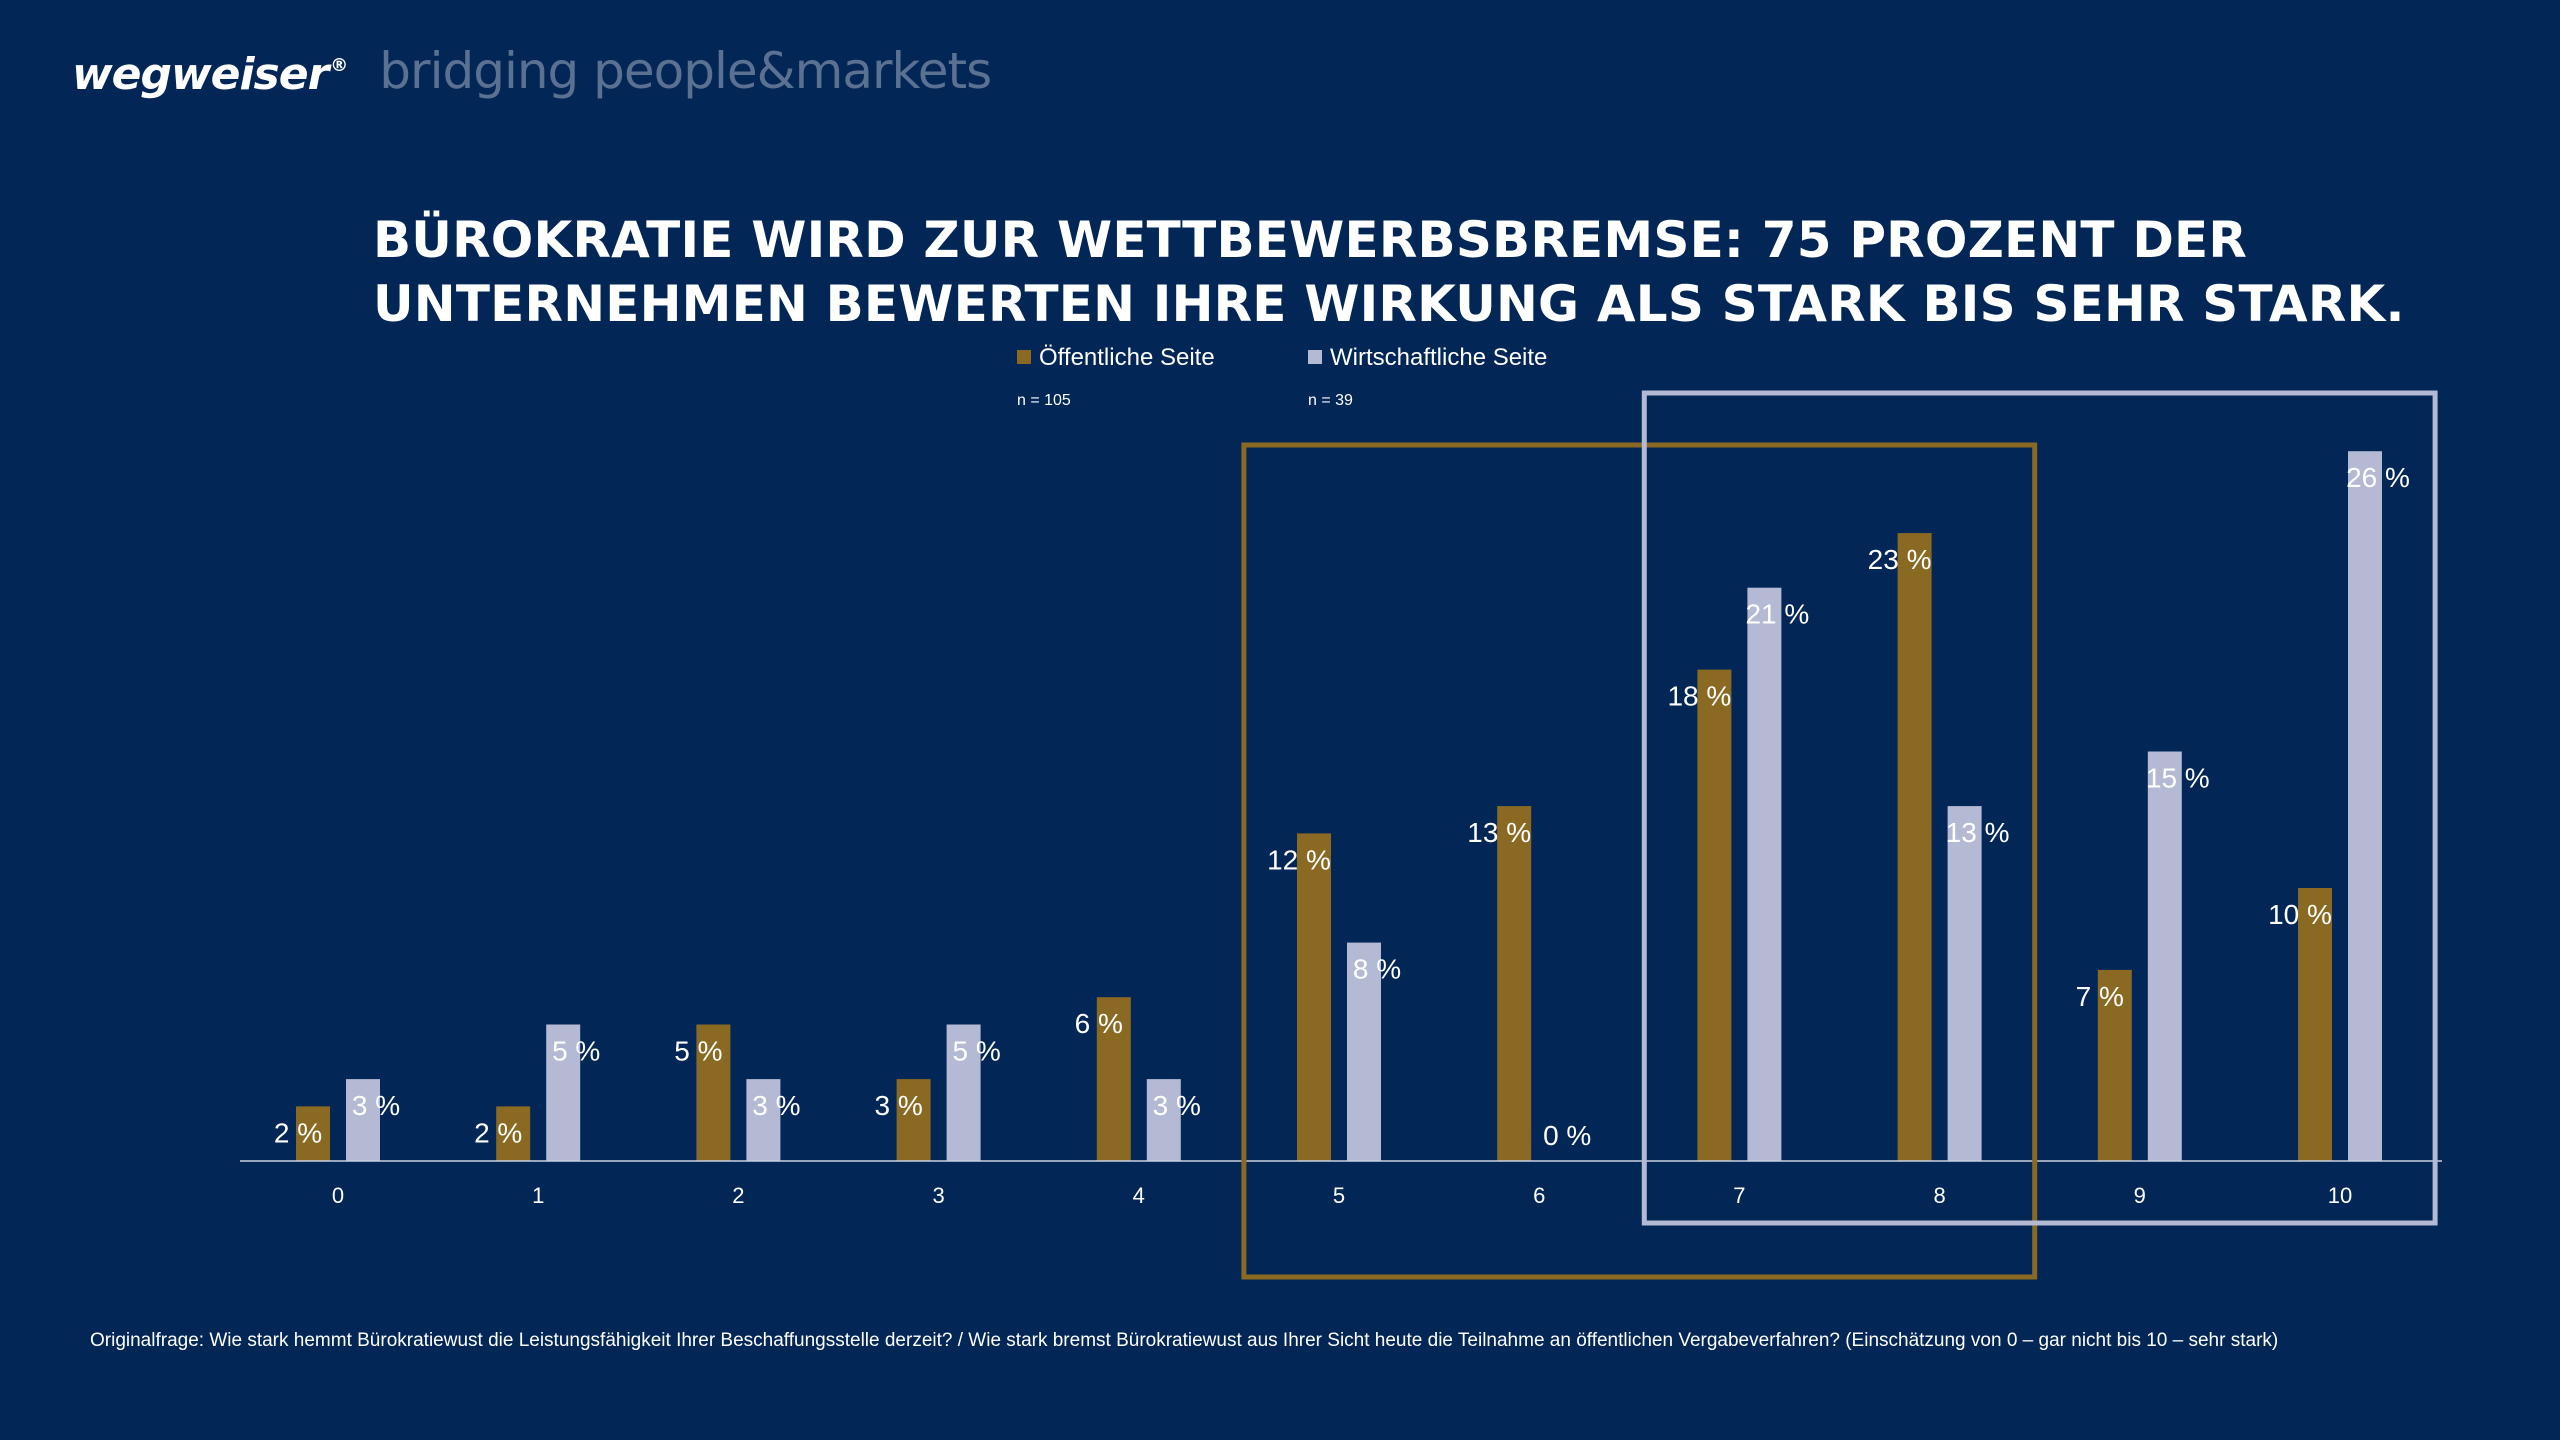 The image size is (2560, 1440). Describe the element at coordinates (1939, 1195) in the screenshot. I see `x-tick-label-8: 8` at that location.